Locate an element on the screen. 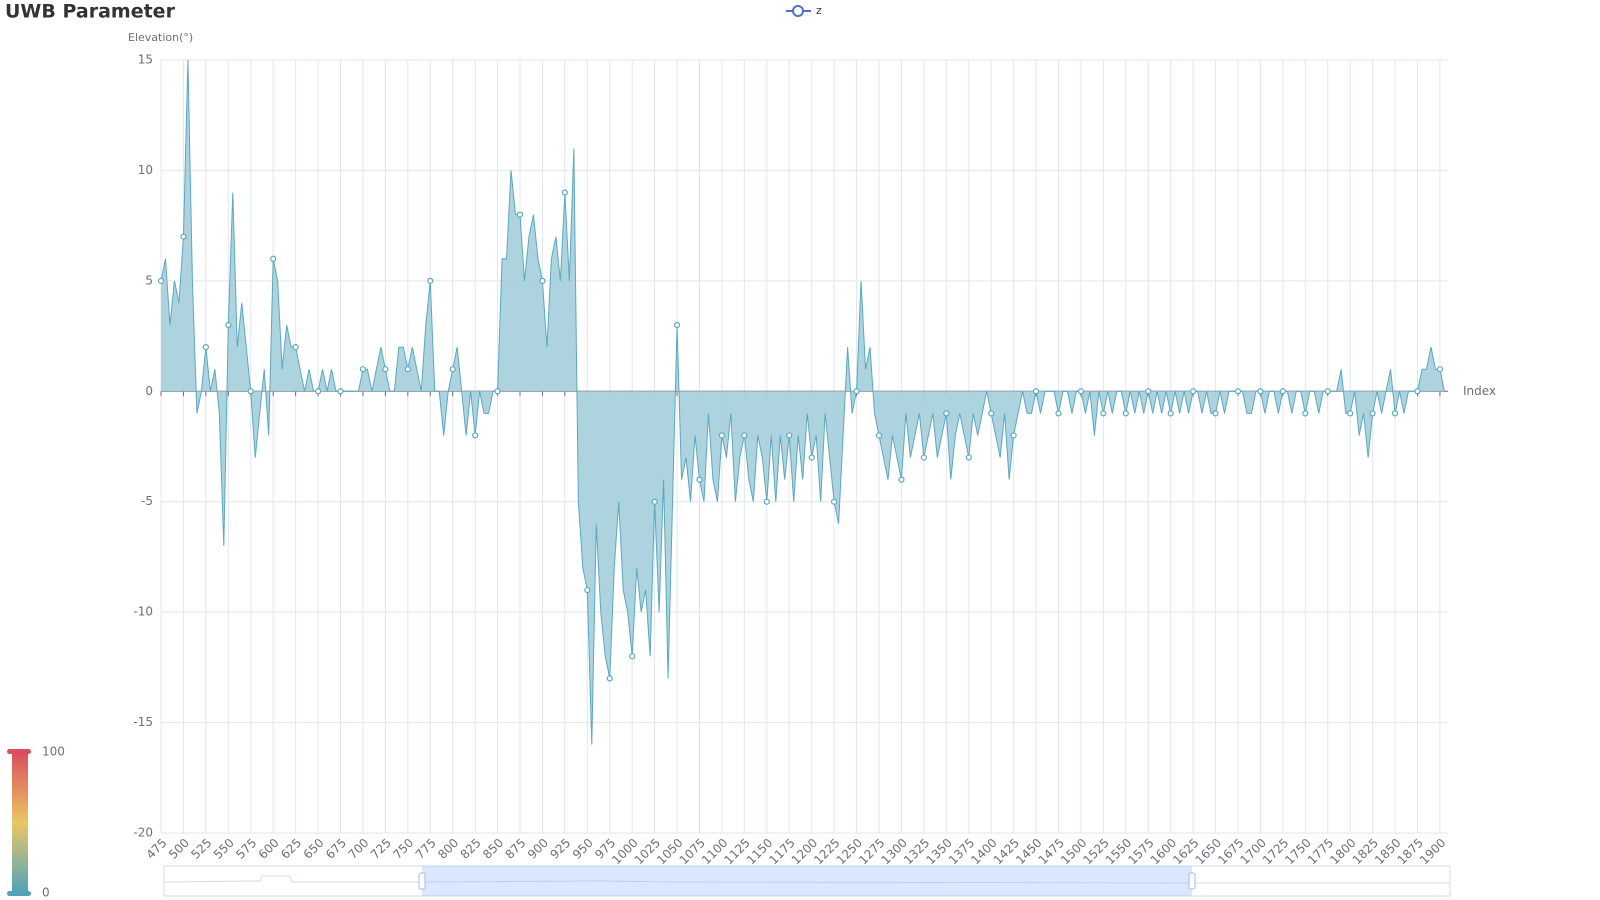  visual-map-bar is located at coordinates (20, 822).